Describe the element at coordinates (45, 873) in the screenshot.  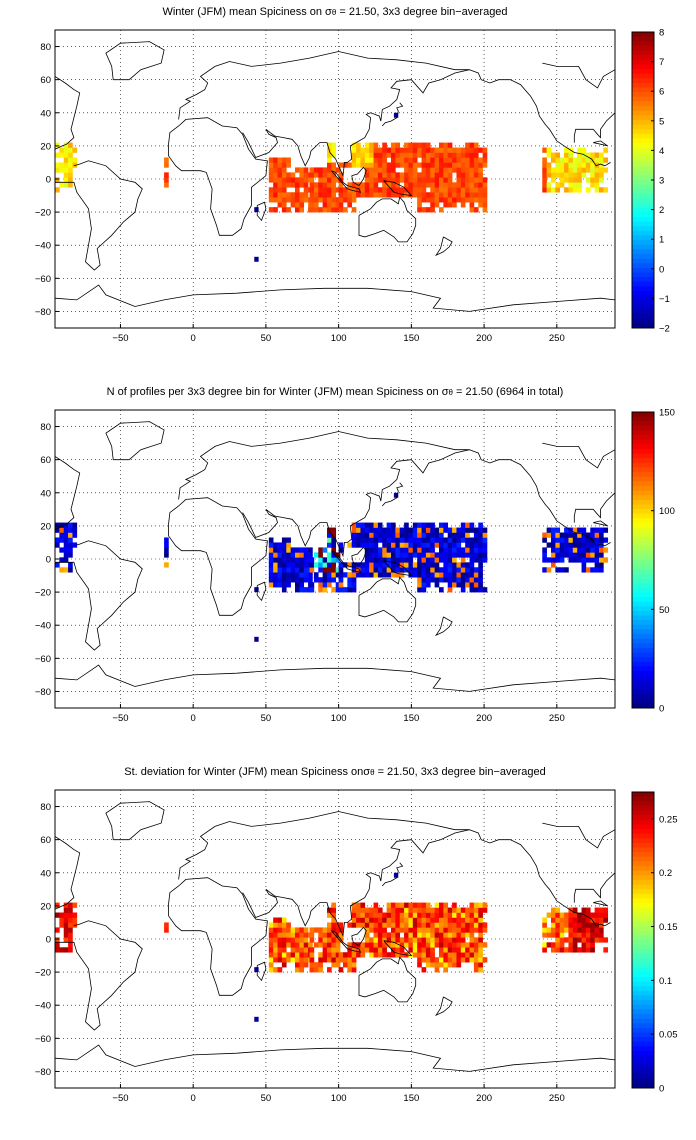
I see `y-tick-label: 40` at that location.